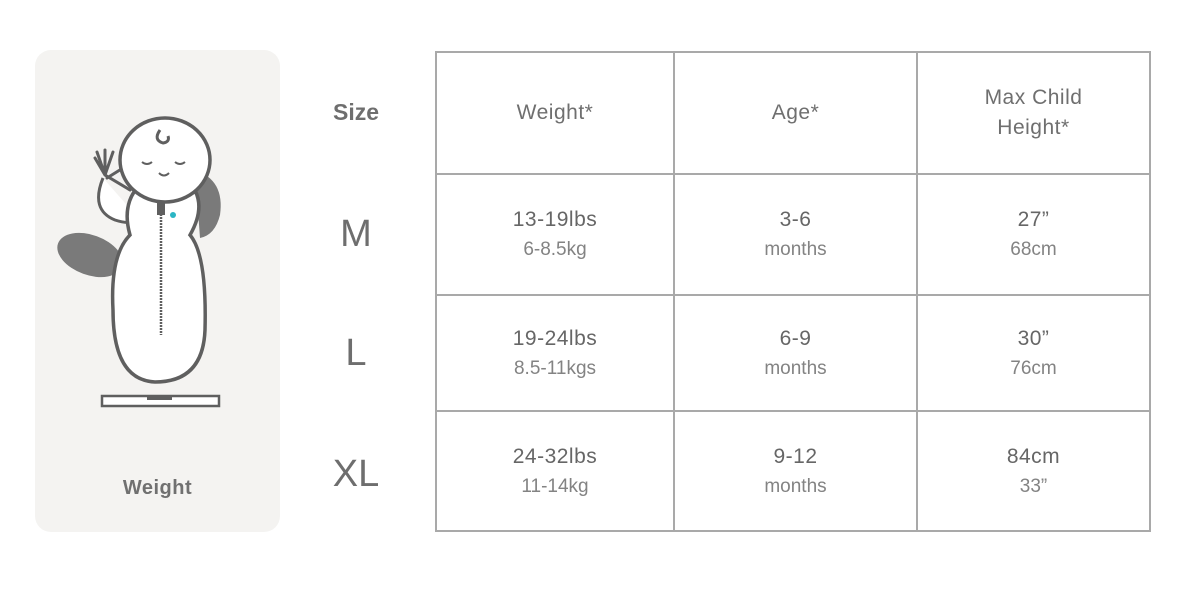  Describe the element at coordinates (157, 488) in the screenshot. I see `illustration-label: Weight` at that location.